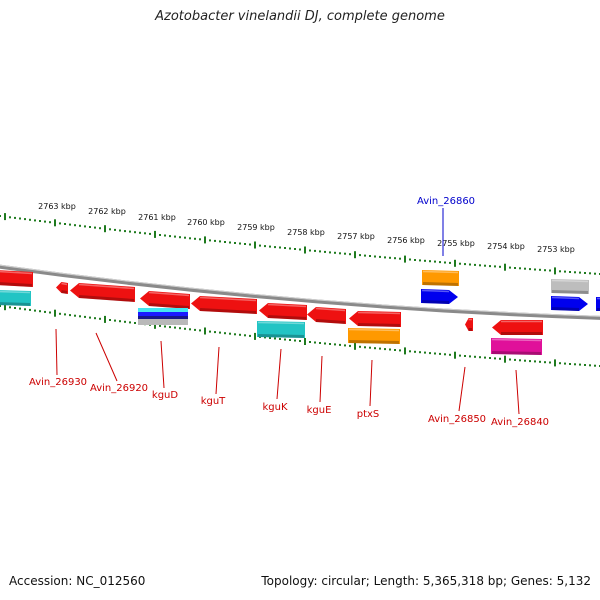 The height and width of the screenshot is (600, 600). I want to click on gene-label: Avin_26920, so click(119, 388).